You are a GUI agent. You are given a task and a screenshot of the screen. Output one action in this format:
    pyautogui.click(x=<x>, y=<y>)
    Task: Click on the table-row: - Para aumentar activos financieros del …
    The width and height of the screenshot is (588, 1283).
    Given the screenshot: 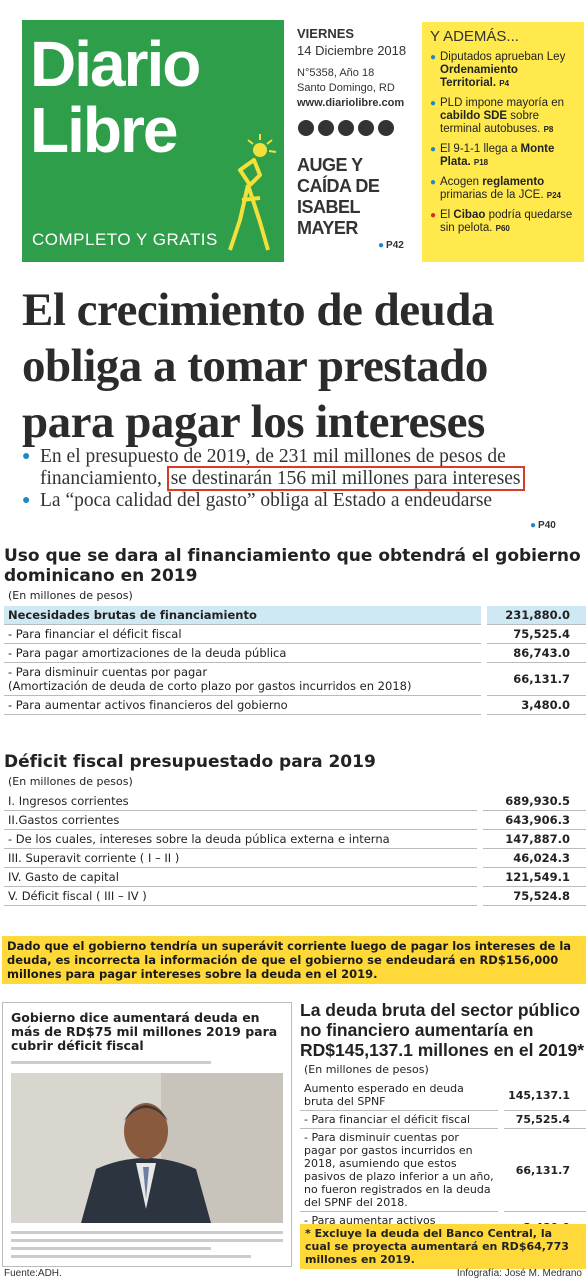 What is the action you would take?
    pyautogui.click(x=295, y=705)
    